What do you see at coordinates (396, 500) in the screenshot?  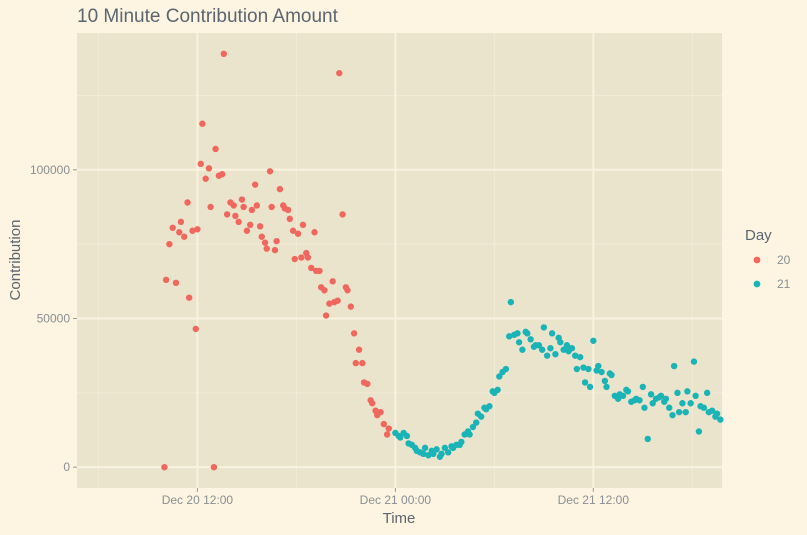 I see `x-tick-label: Dec 21 00:00` at bounding box center [396, 500].